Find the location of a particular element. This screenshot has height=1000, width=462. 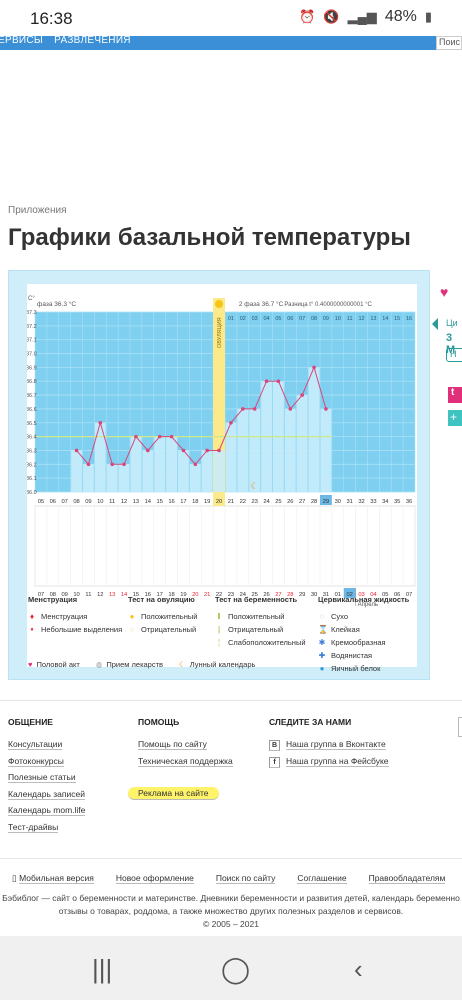

legend-item: Яичный белок is located at coordinates (356, 668).